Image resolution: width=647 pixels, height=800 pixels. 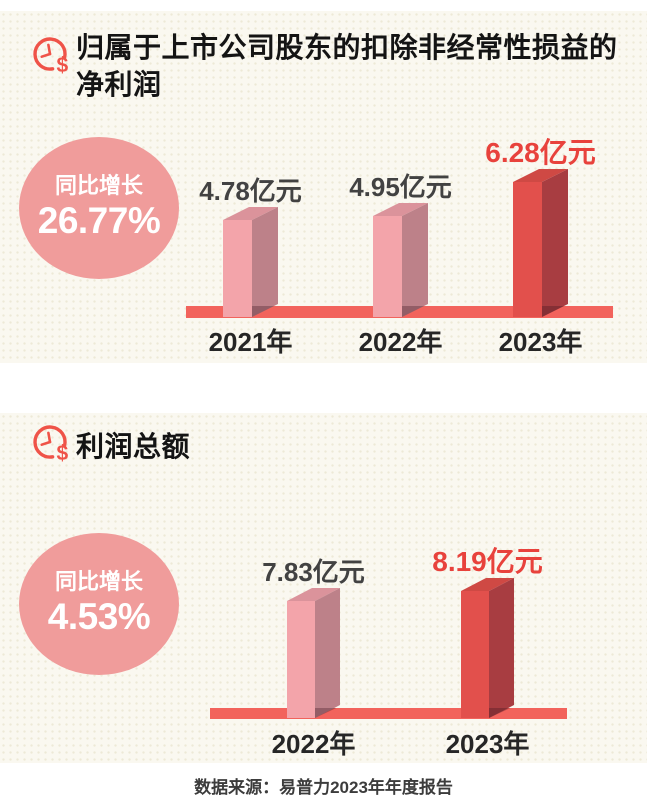 I want to click on growth-badge: 同比增长 4.53%, so click(x=99, y=604).